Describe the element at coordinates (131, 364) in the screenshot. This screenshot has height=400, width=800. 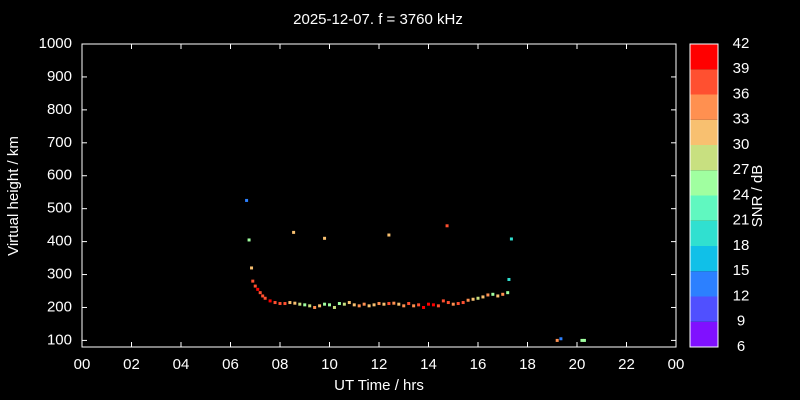
I see `x-tick-label: 02` at that location.